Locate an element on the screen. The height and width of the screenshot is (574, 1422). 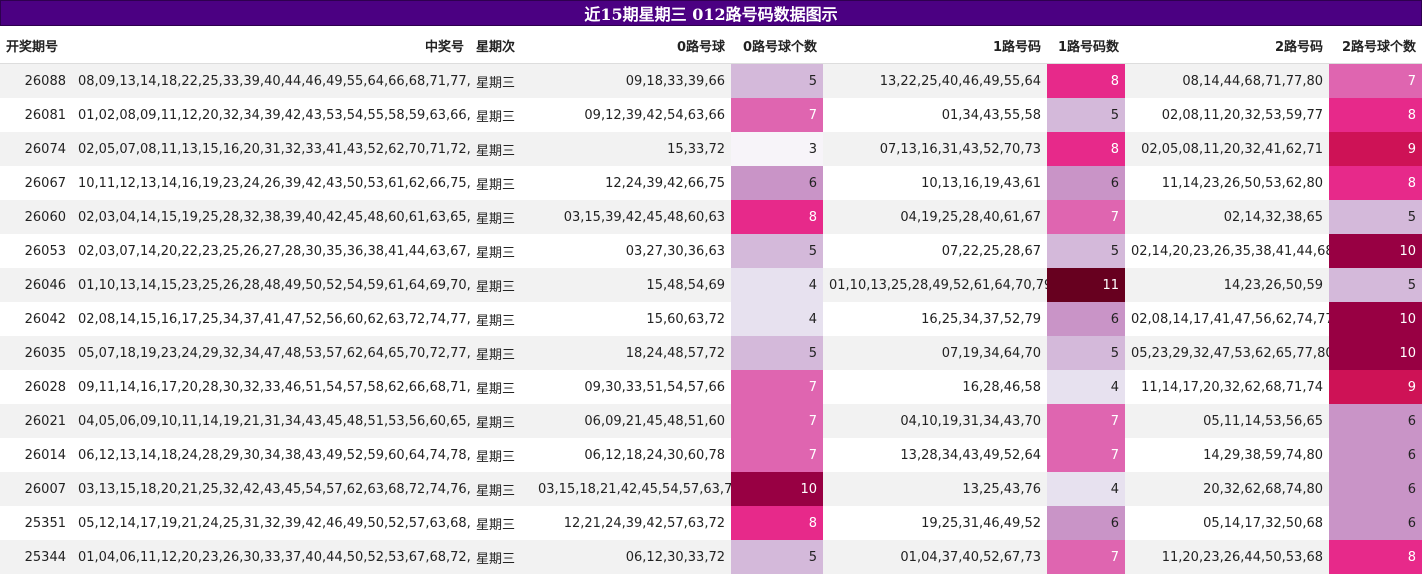
cell-road2-numbers: 02,05,08,11,20,32,41,62,71 is located at coordinates (1227, 149).